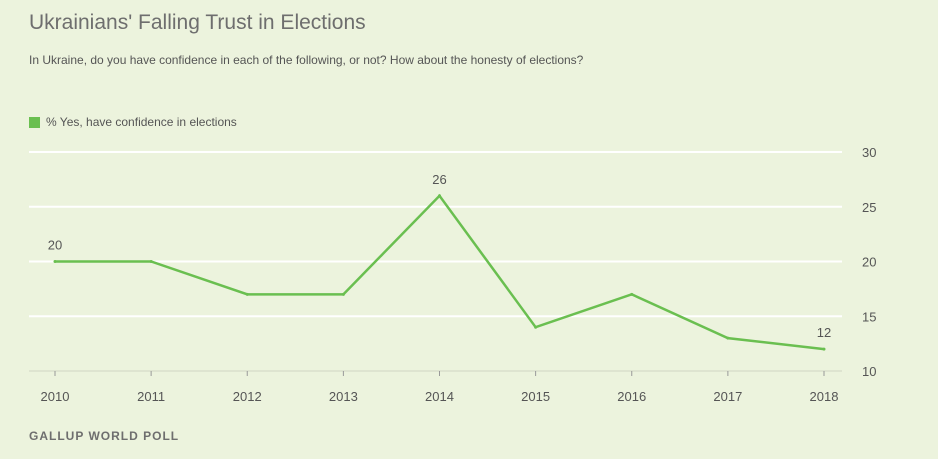  I want to click on y-tick-label-10: 10, so click(869, 371).